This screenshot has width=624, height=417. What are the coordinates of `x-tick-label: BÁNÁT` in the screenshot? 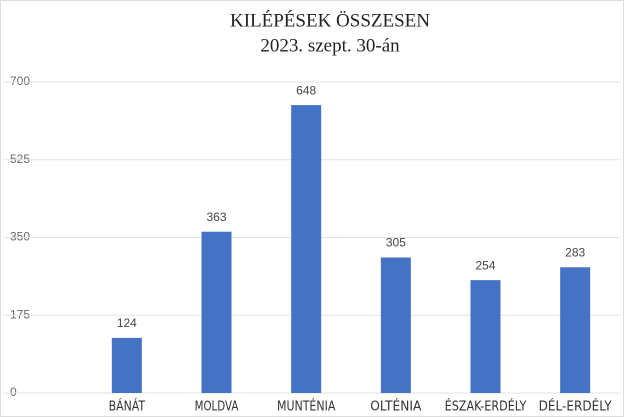 It's located at (127, 407).